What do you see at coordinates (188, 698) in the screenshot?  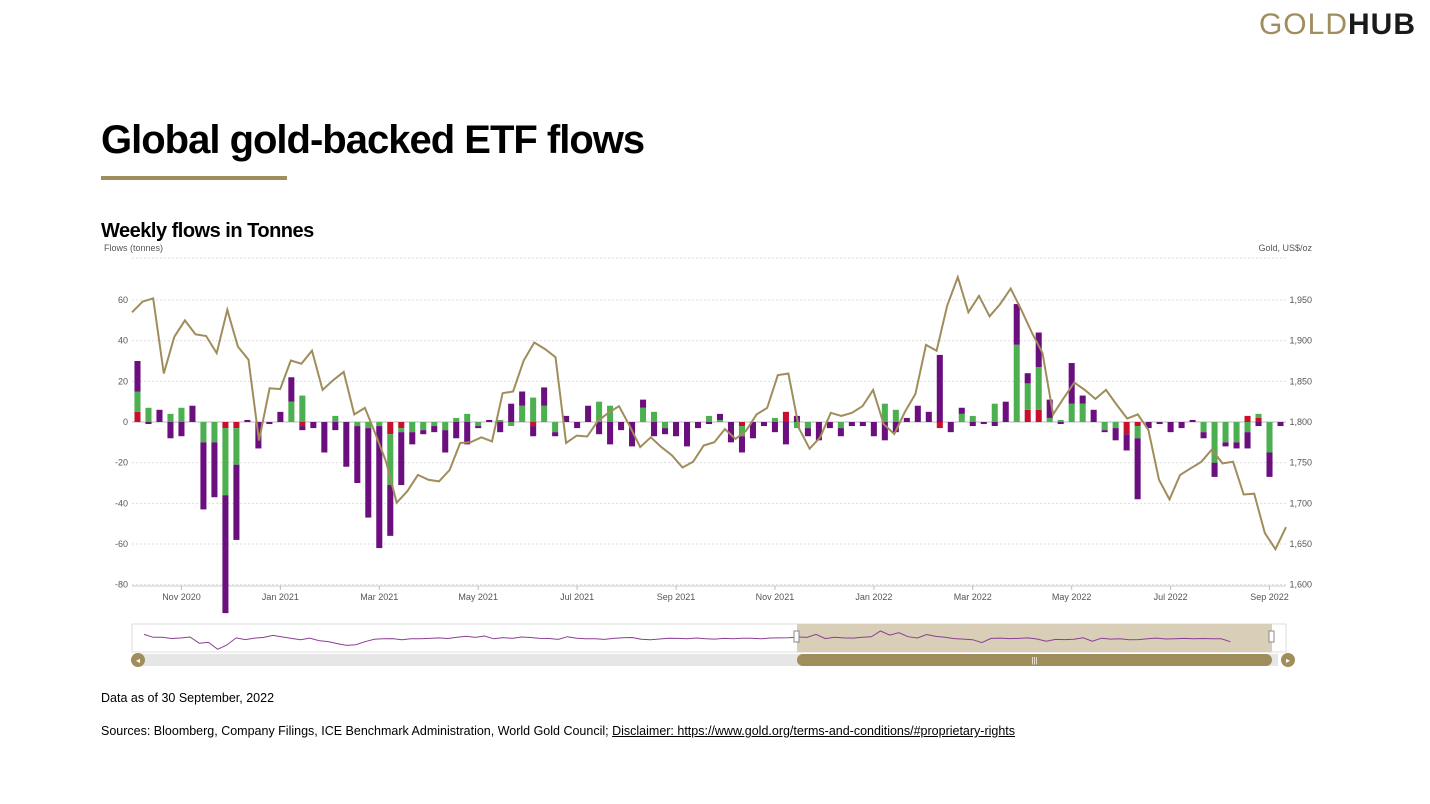 I see `data-as-of: Data as of 30 September, 2022` at bounding box center [188, 698].